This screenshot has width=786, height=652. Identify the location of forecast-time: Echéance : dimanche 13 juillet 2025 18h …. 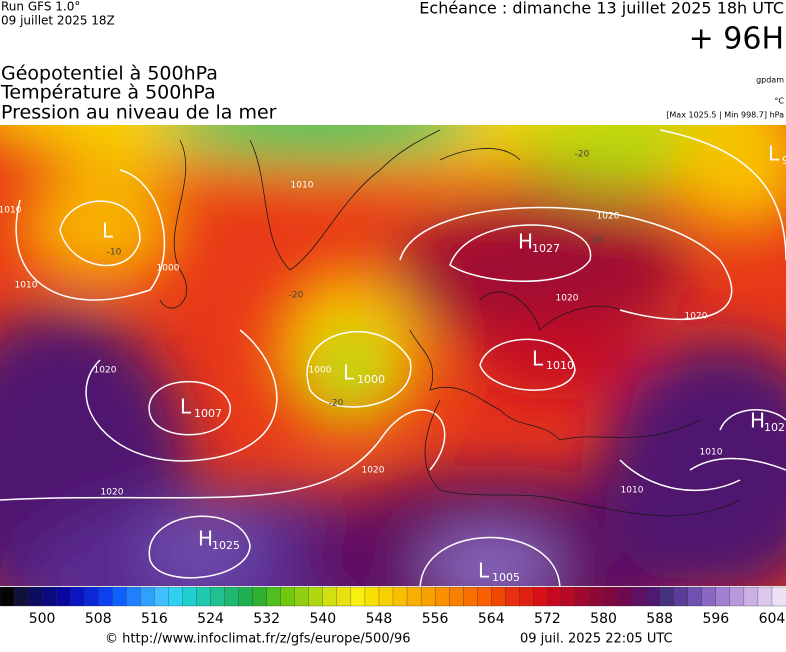
(601, 9).